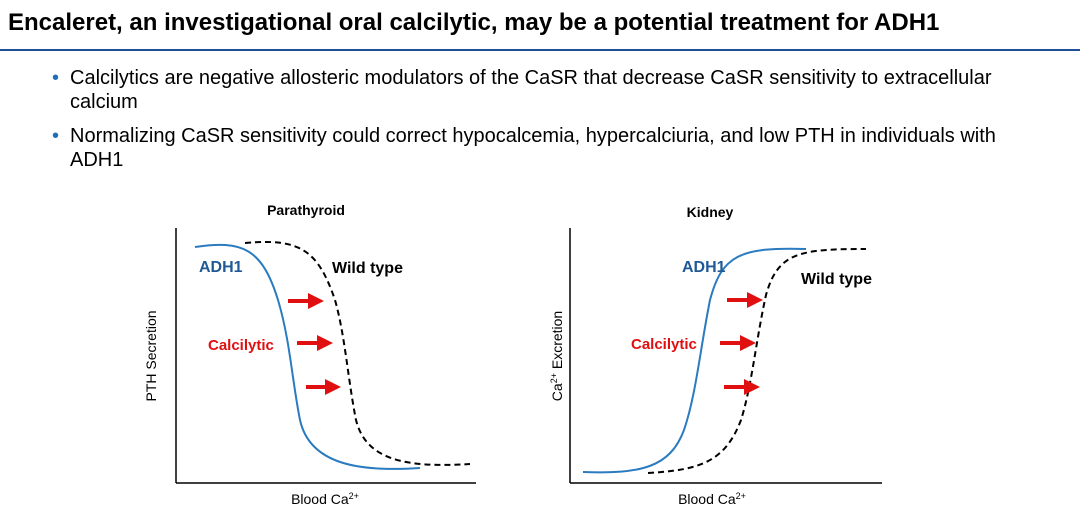  I want to click on parathyroid-wildtype-label: Wild type, so click(367, 268).